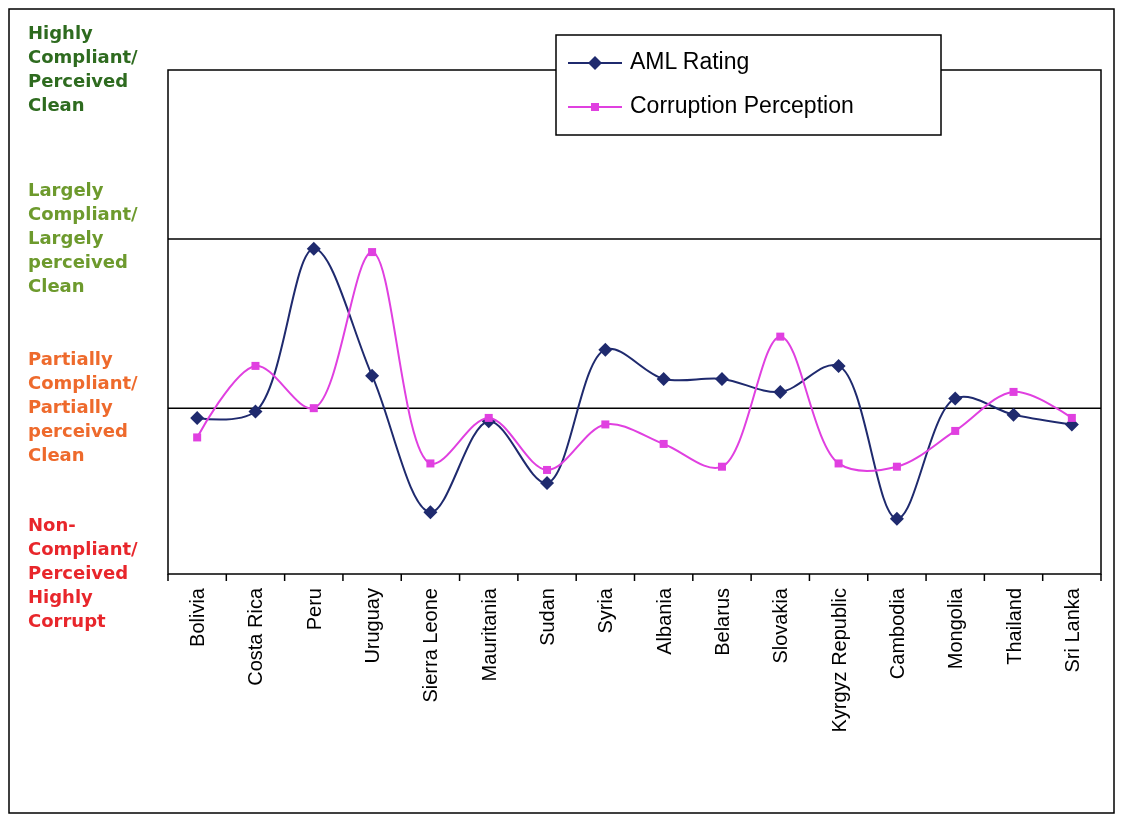  I want to click on x-tick-label: Bolivia, so click(197, 617).